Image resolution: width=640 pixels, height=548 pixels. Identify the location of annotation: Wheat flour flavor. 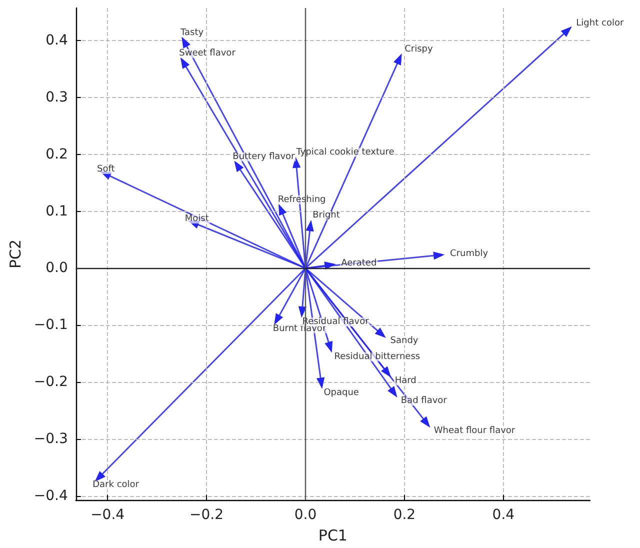
(475, 431).